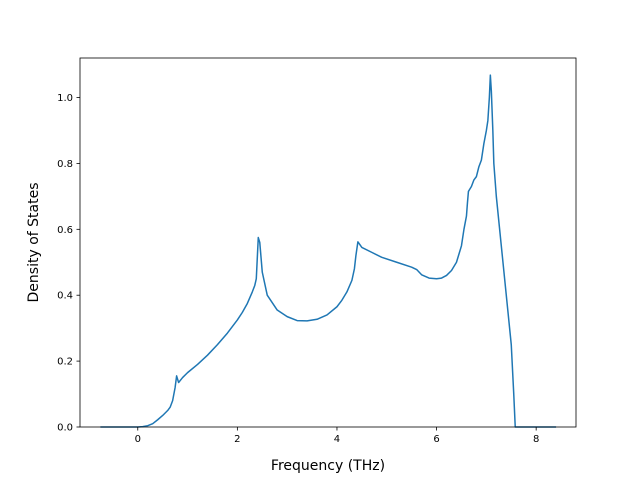 The height and width of the screenshot is (480, 640). Describe the element at coordinates (65, 362) in the screenshot. I see `y-tick-label: 0.2` at that location.